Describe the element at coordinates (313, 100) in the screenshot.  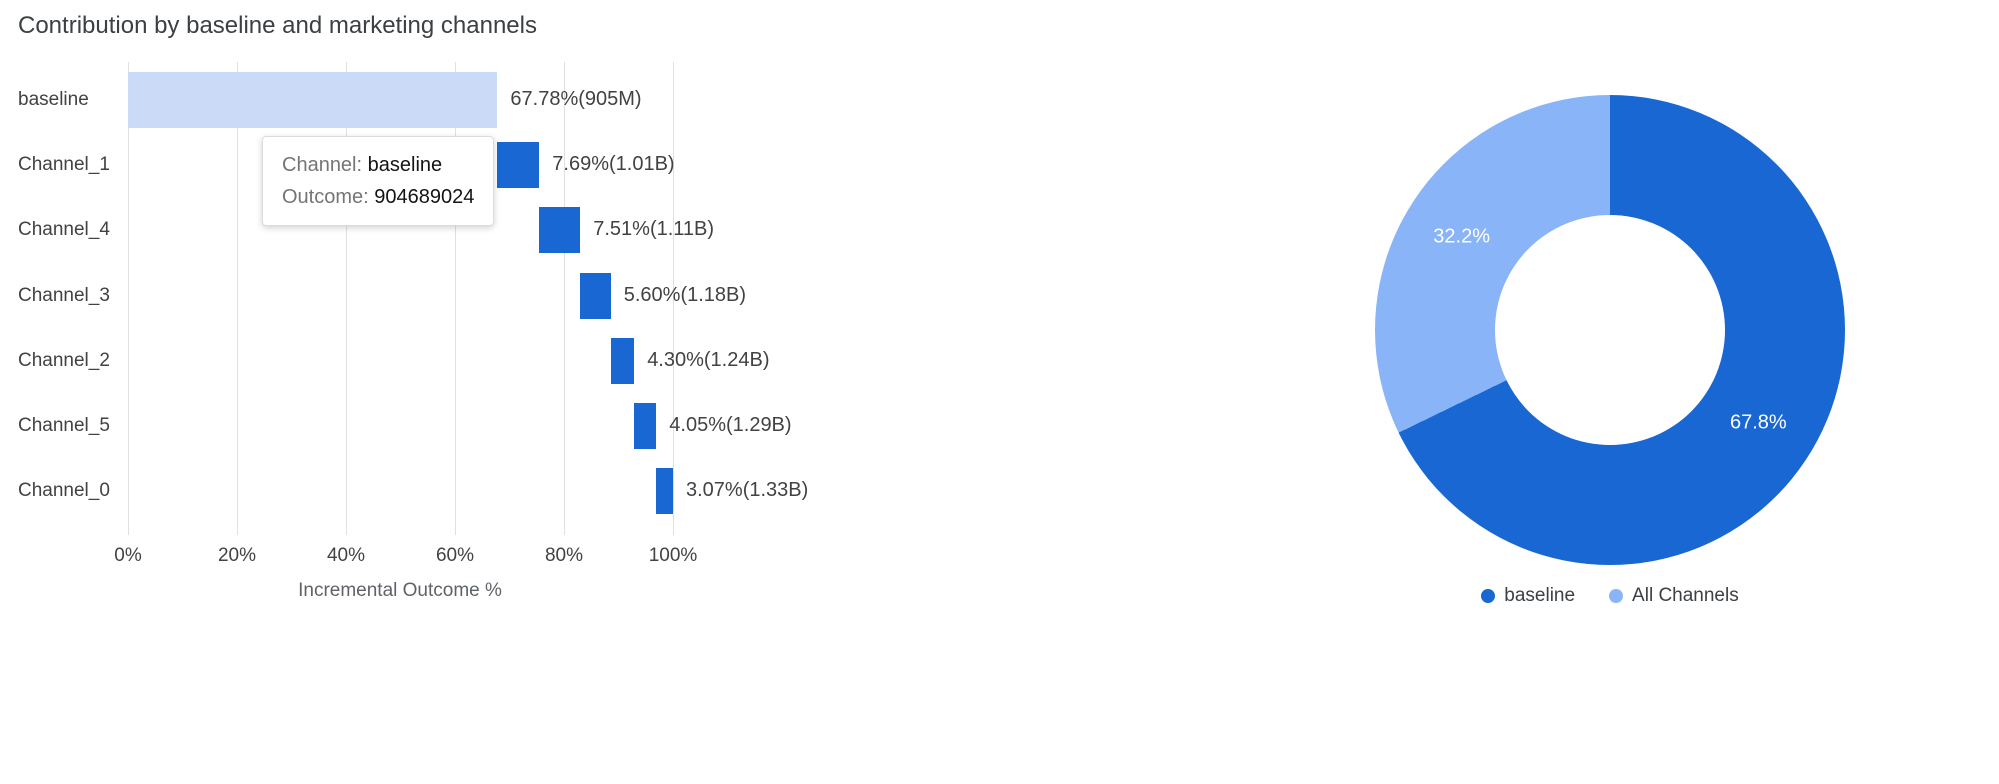
I see `waterfall-bar-baseline` at that location.